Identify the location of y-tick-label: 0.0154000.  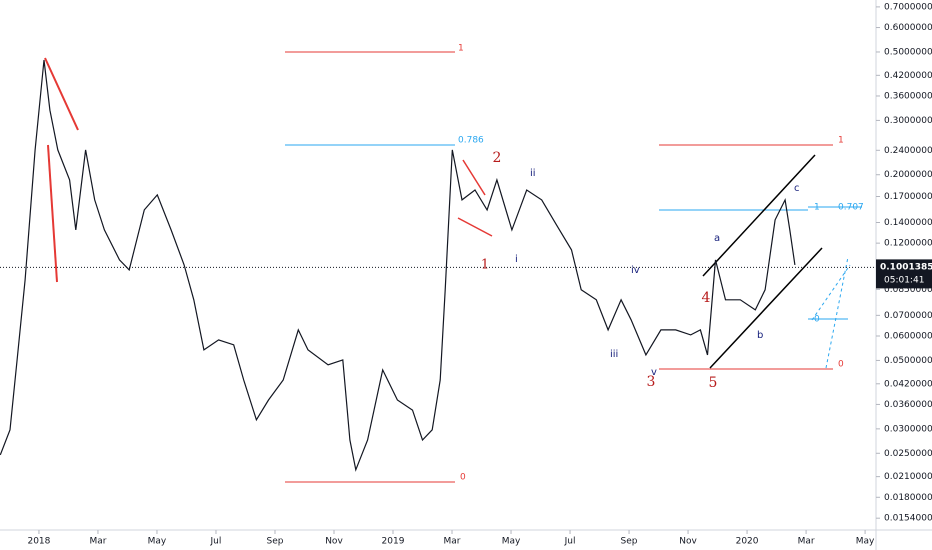
(908, 519).